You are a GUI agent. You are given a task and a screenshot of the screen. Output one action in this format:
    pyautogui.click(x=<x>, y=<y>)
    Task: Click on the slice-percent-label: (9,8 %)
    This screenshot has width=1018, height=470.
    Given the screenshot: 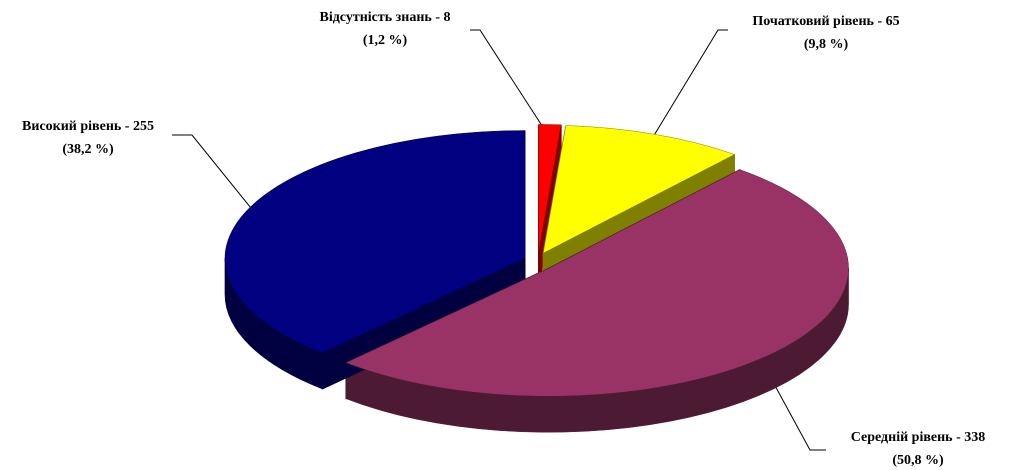 What is the action you would take?
    pyautogui.click(x=826, y=44)
    